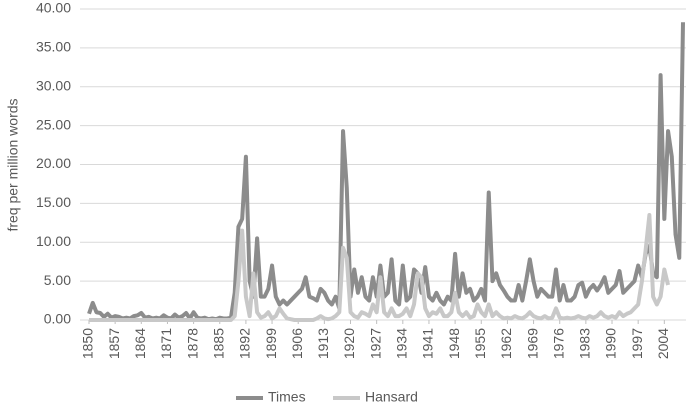  I want to click on y-tick-label: 5.00, so click(57, 280).